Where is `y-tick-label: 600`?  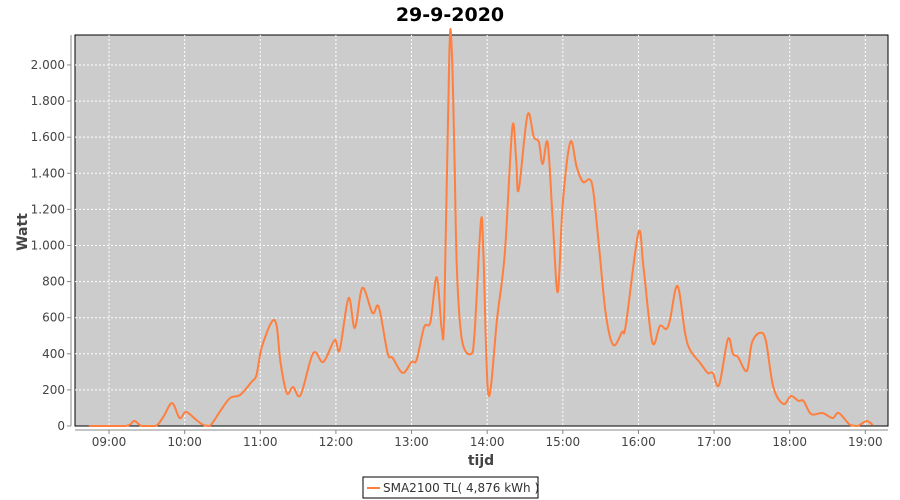 y-tick-label: 600 is located at coordinates (53, 318).